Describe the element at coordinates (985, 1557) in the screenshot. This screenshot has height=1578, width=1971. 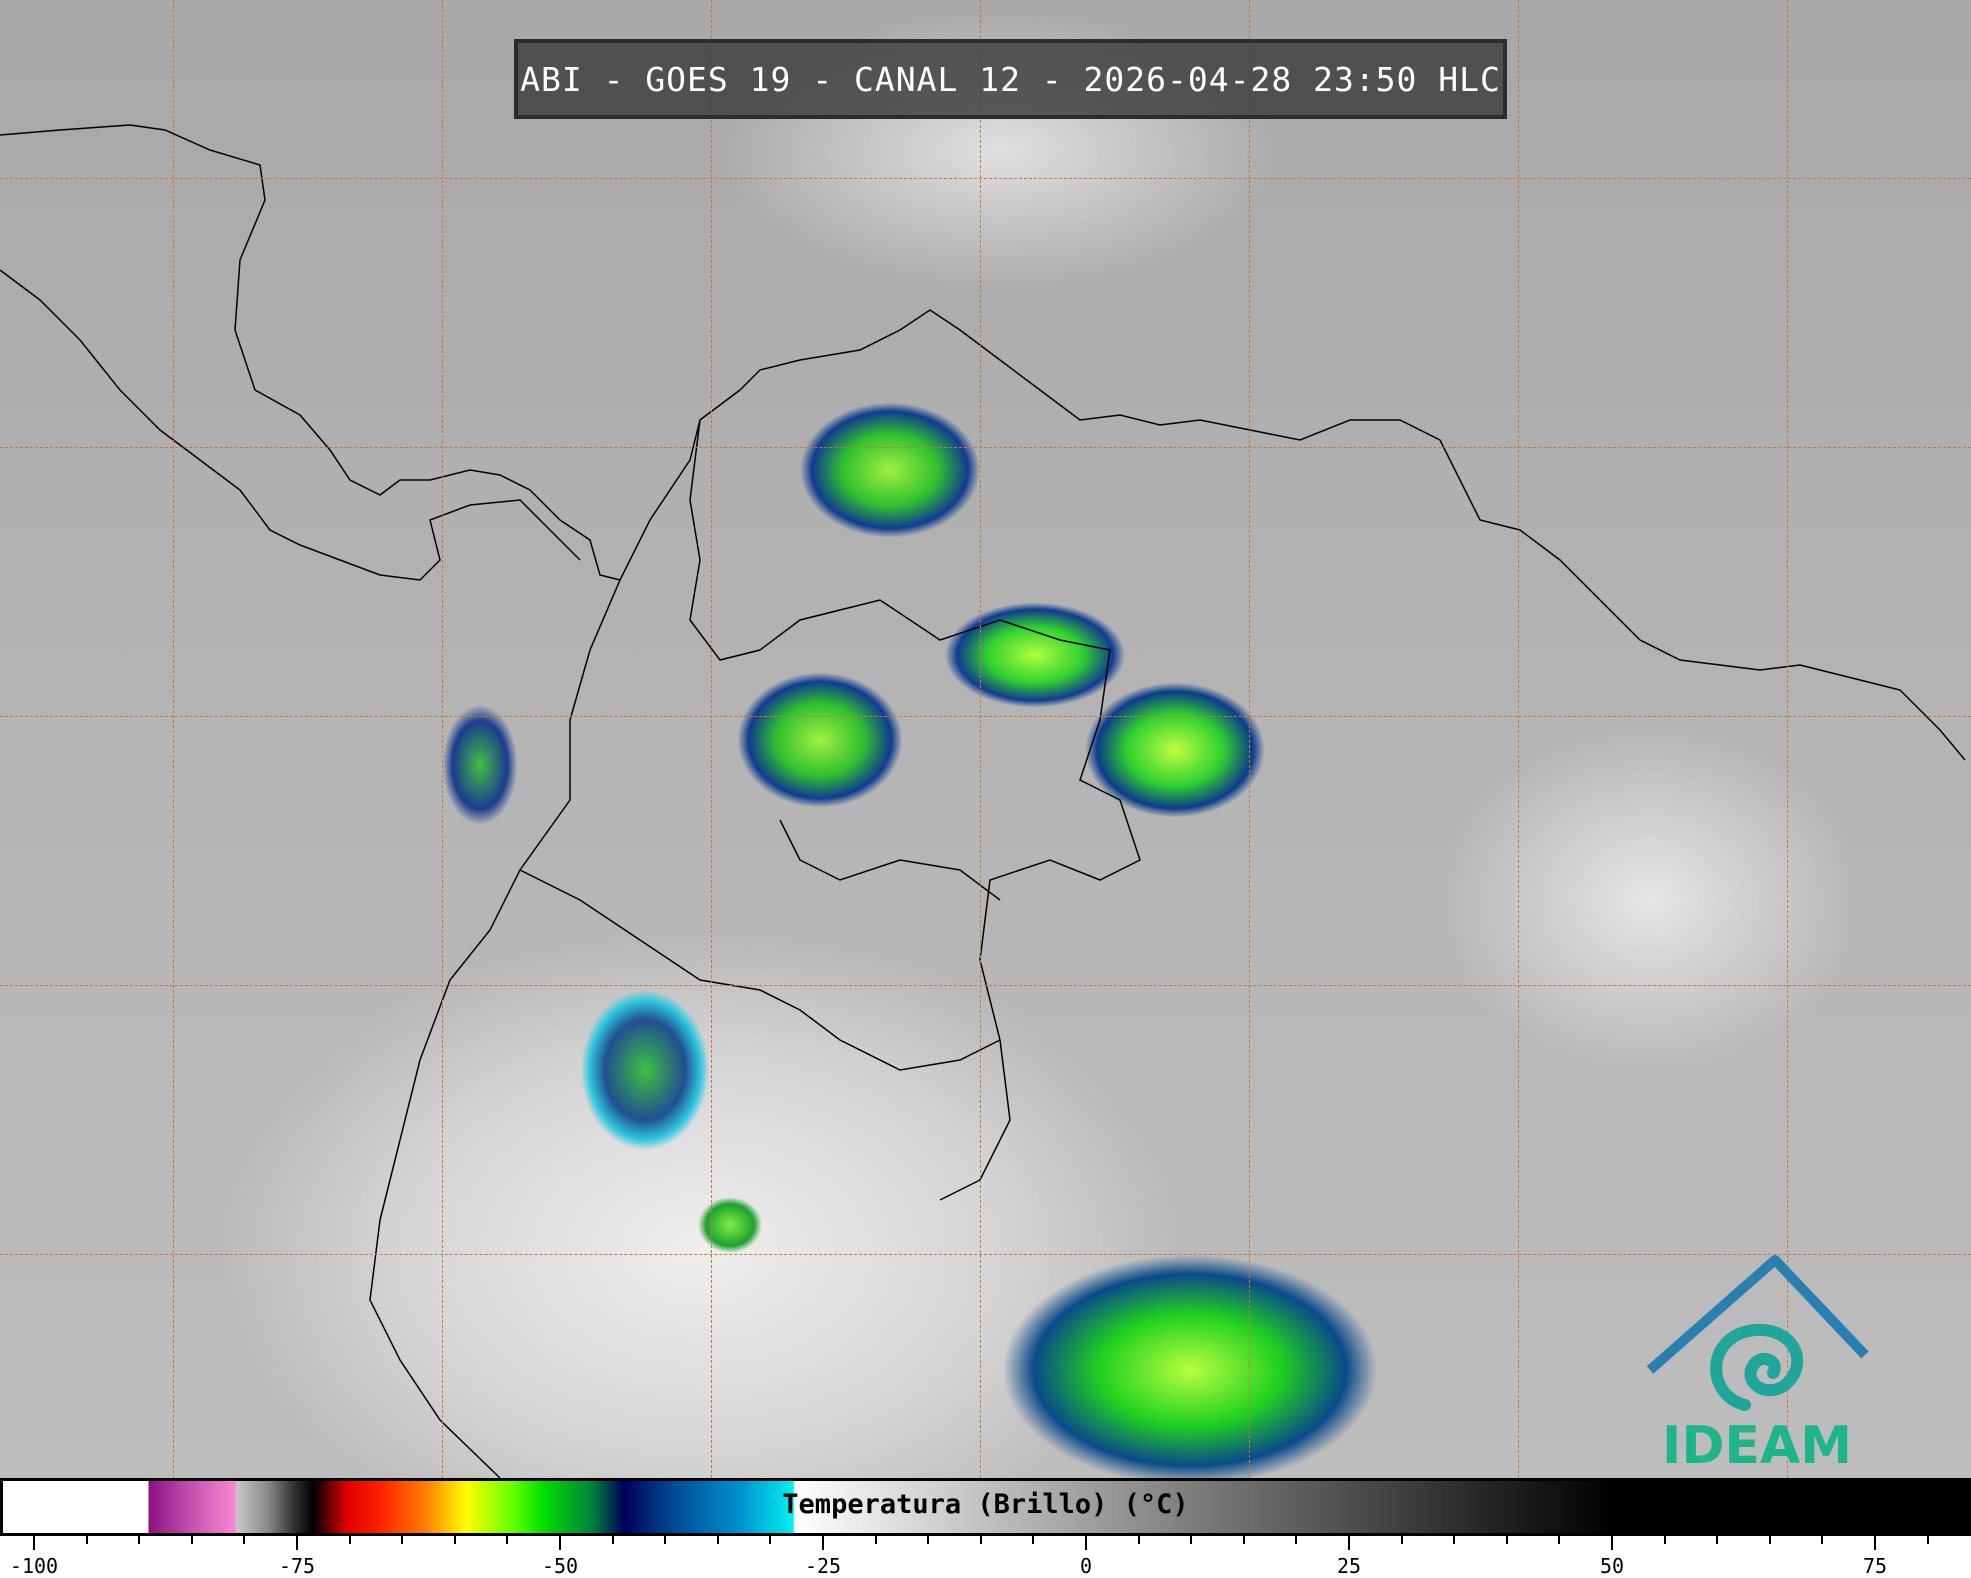
I see `colorbar-axis: -100 -75 -50 -25 0 25 50 75` at that location.